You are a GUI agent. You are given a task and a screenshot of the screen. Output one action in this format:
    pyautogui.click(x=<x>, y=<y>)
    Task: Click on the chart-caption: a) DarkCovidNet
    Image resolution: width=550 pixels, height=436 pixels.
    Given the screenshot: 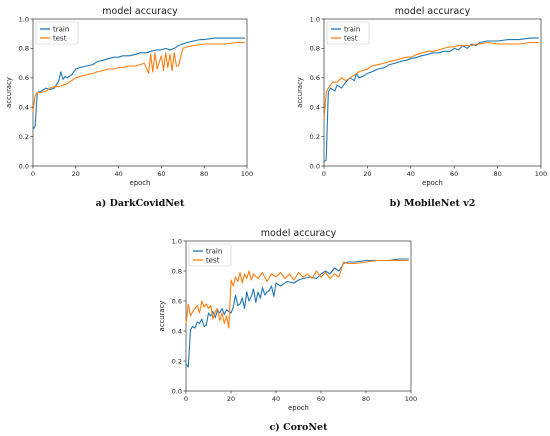 What is the action you would take?
    pyautogui.click(x=140, y=203)
    